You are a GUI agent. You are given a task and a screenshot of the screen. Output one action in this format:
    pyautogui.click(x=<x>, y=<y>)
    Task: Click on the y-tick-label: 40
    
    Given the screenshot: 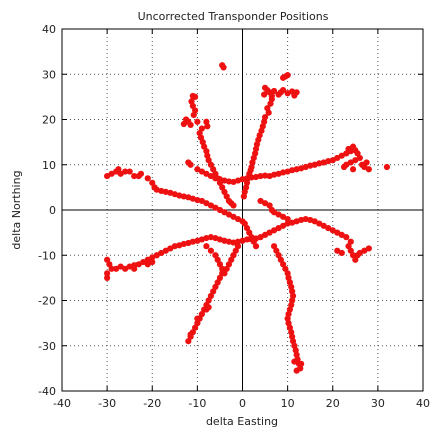 What is the action you would take?
    pyautogui.click(x=49, y=29)
    